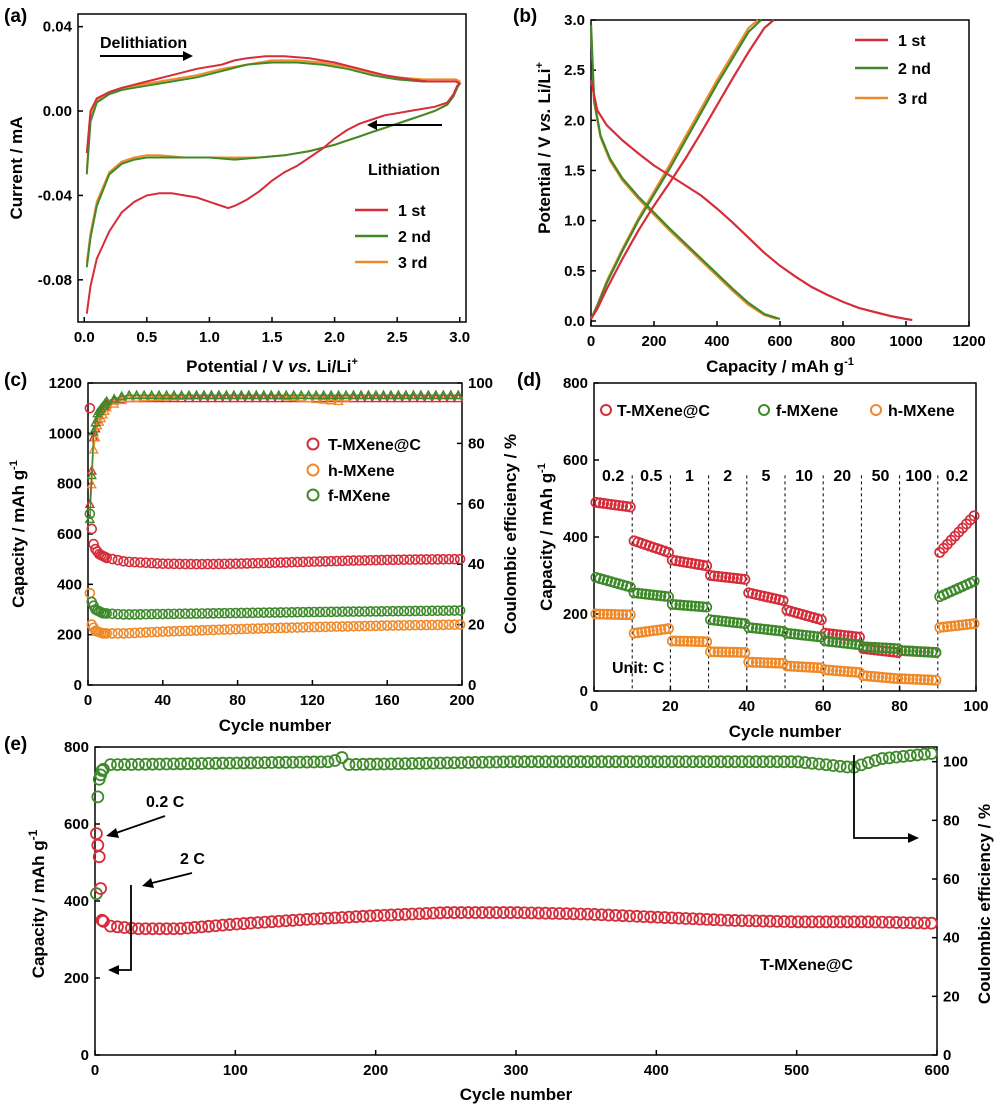 The image size is (1000, 1111). I want to click on cv-curve-1st, so click(273, 184).